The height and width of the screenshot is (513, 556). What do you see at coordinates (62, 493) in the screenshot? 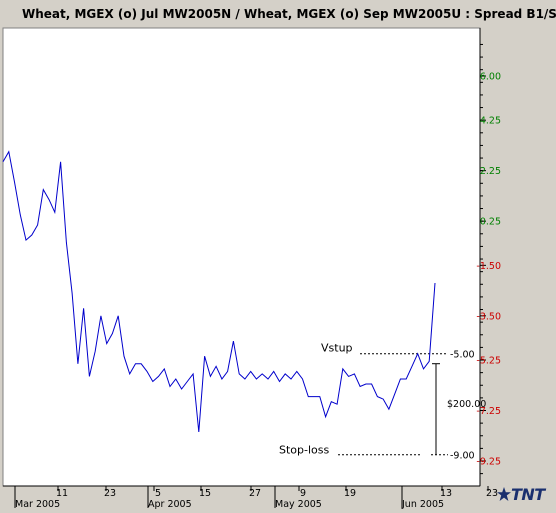
I see `x-tick-label: 11` at bounding box center [62, 493].